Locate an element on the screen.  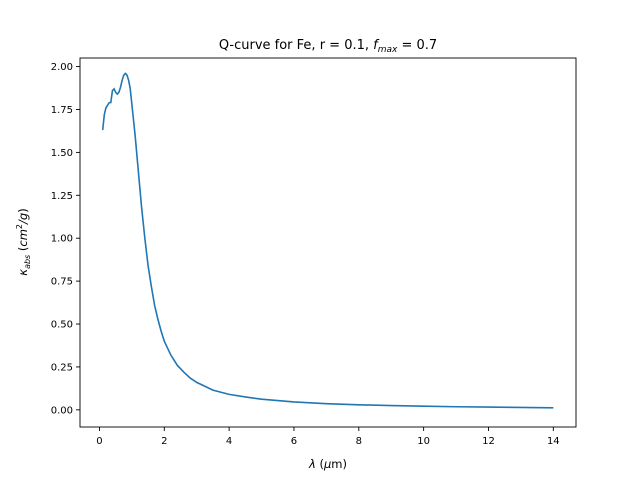
x-tick-label: 12 is located at coordinates (488, 441).